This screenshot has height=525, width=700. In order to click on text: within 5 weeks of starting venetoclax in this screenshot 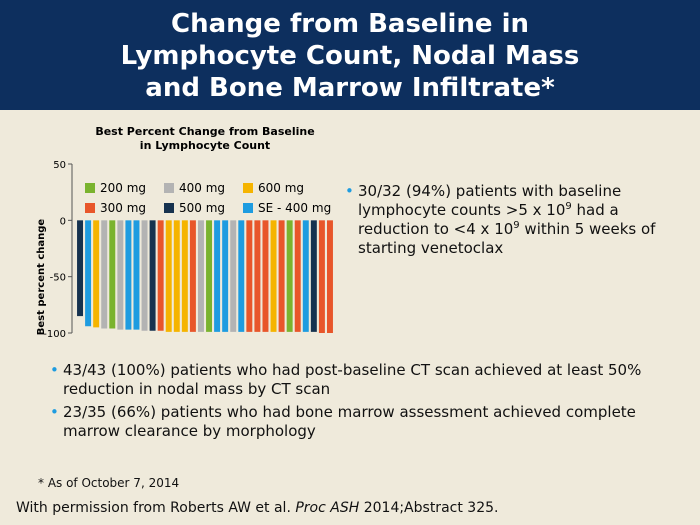, I will do `click(507, 238)`.